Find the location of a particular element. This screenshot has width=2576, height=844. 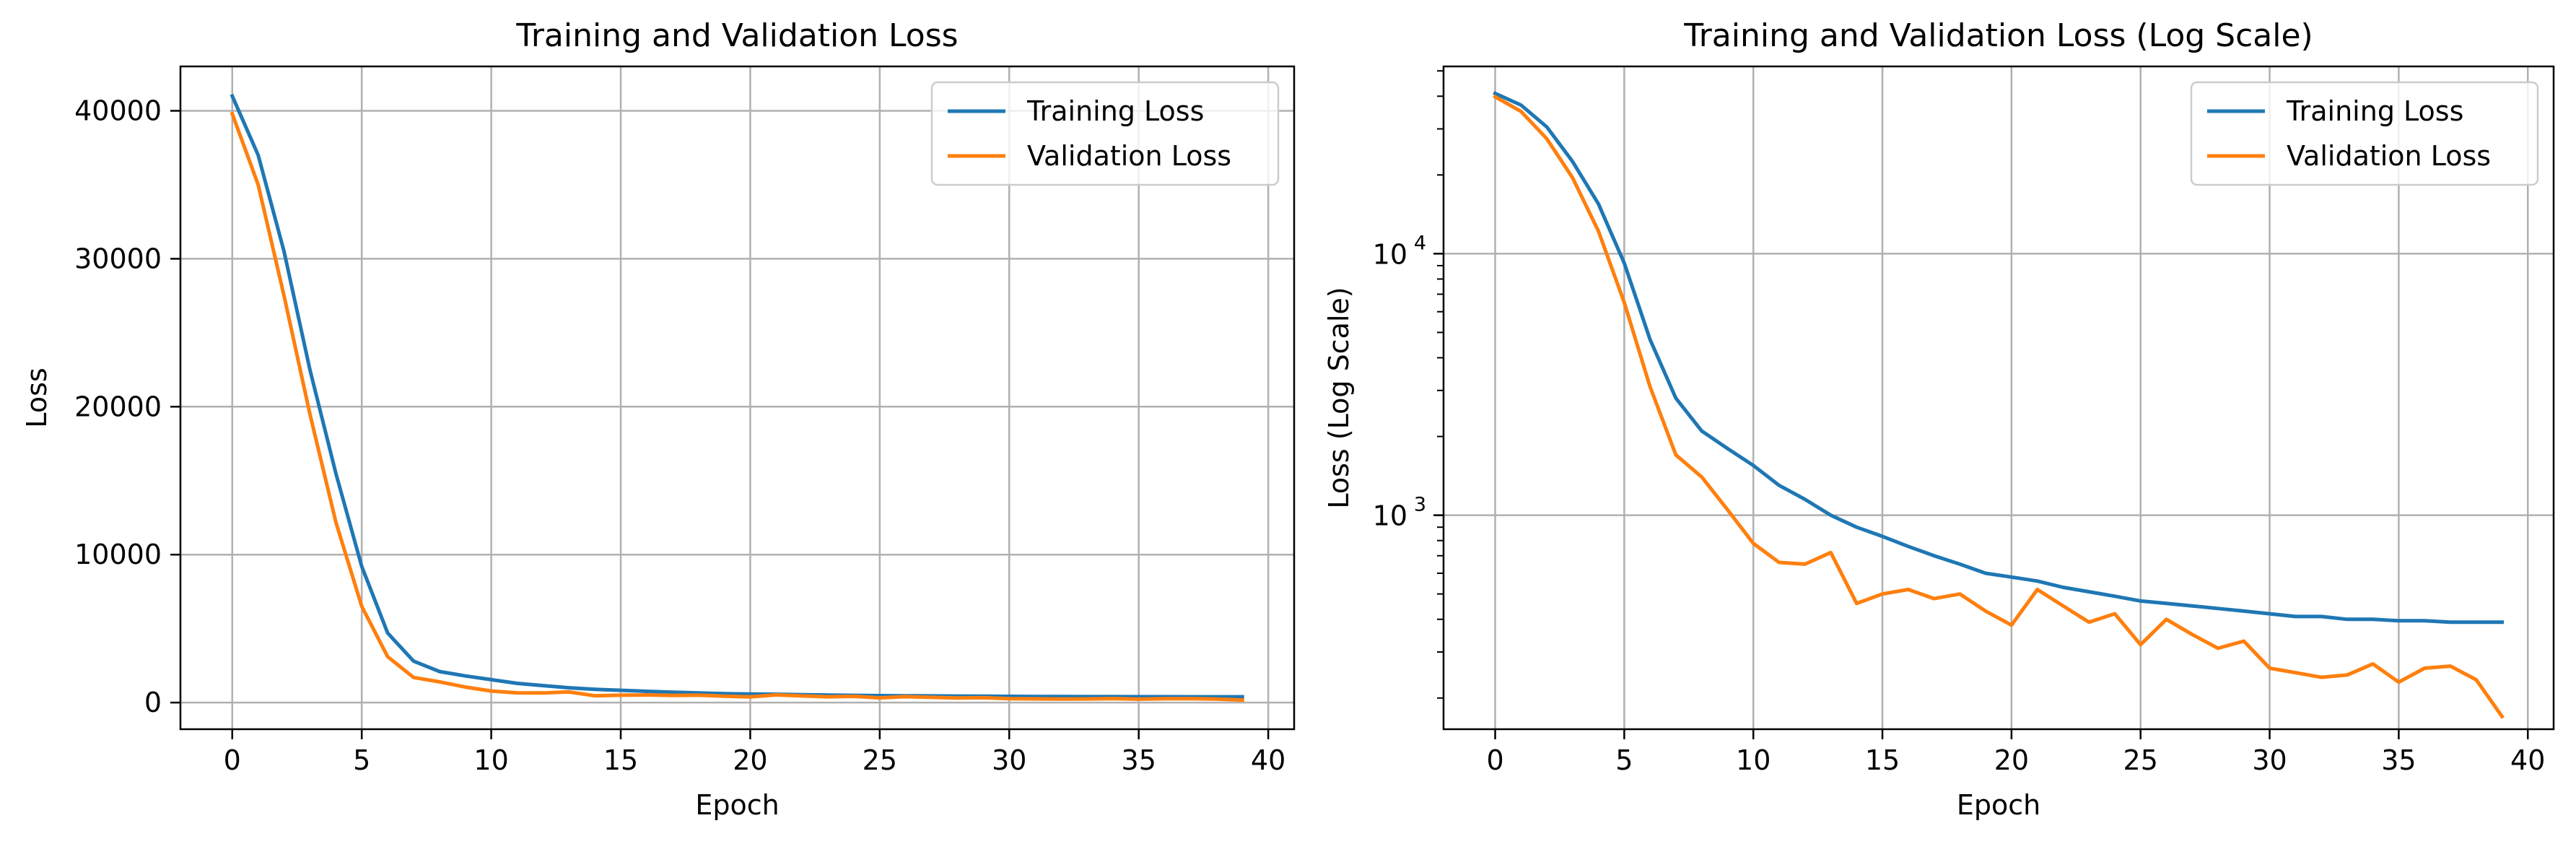

y-axis-label: Loss (Log Scale) is located at coordinates (1339, 397).